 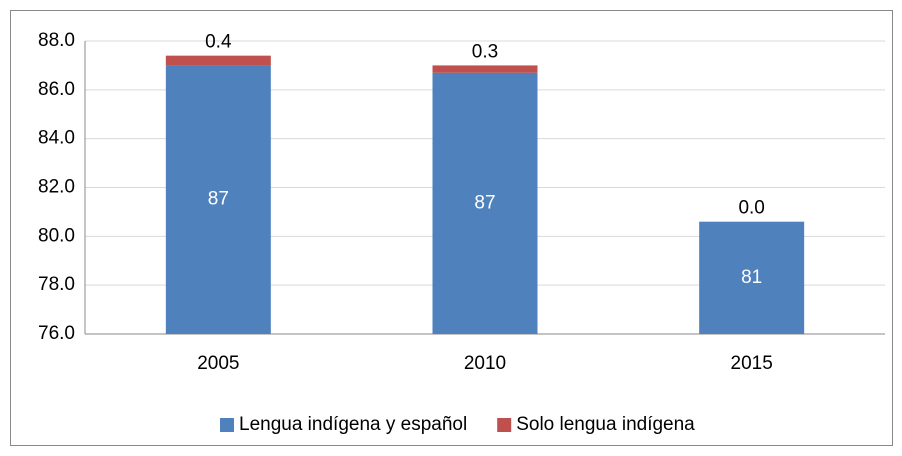 What do you see at coordinates (218, 363) in the screenshot?
I see `x-tick-label: 2005` at bounding box center [218, 363].